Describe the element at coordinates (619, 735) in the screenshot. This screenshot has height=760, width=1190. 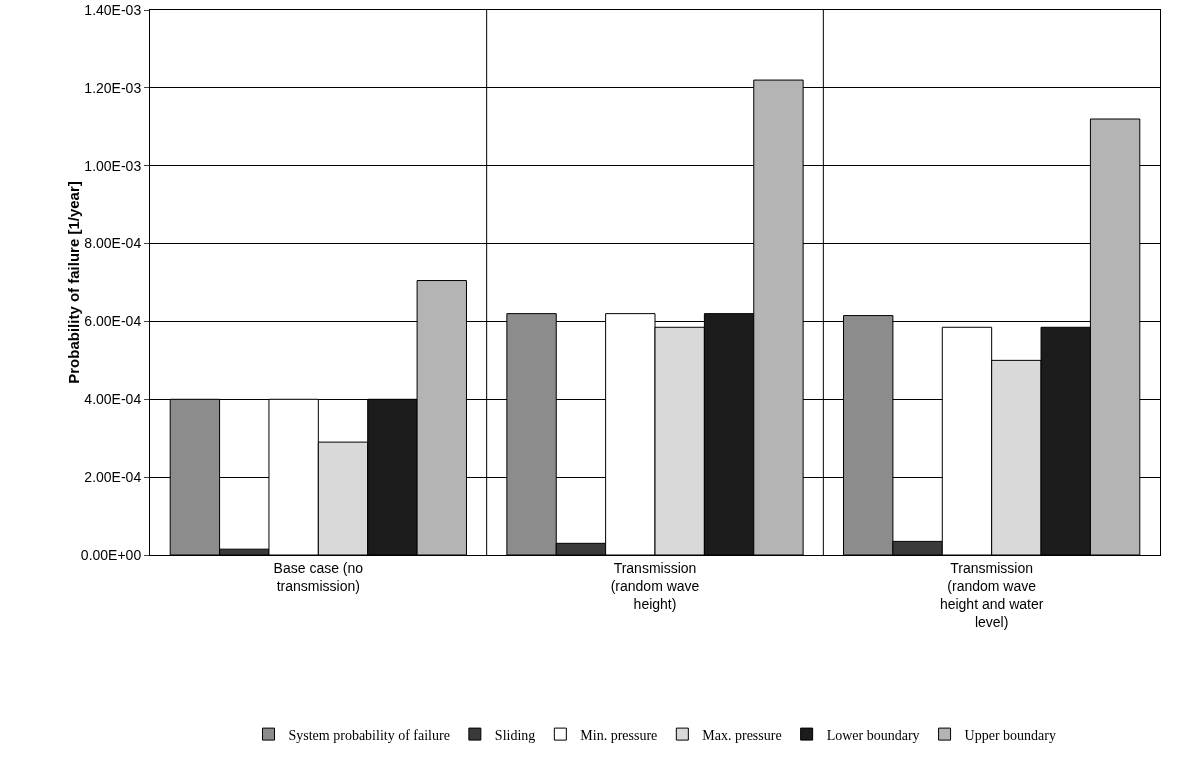
I see `legend-label: Min. pressure` at that location.